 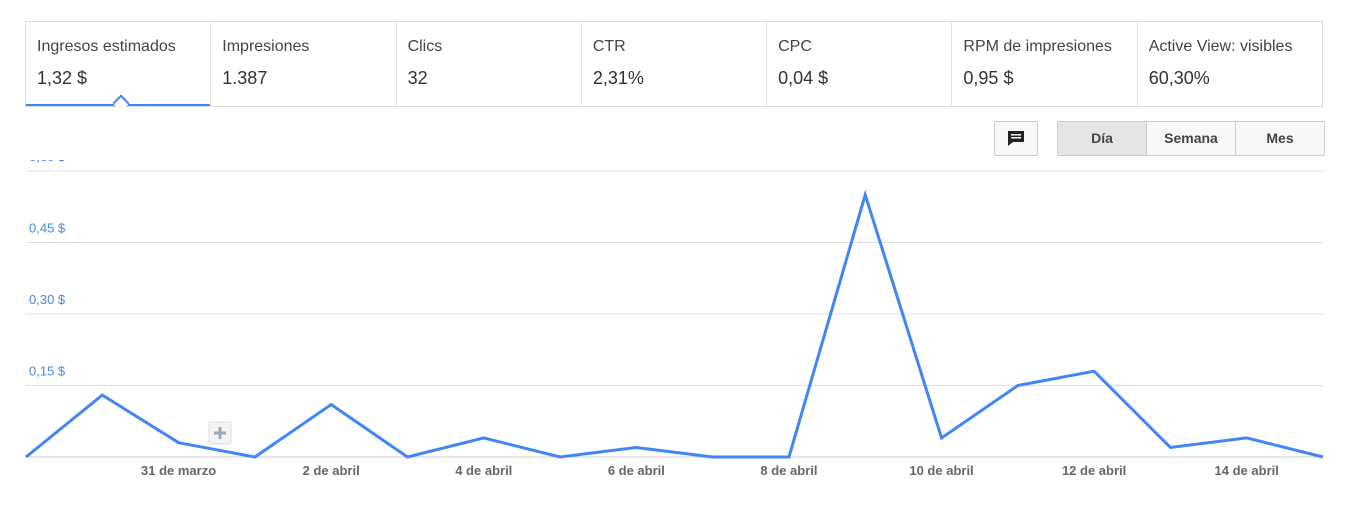 I want to click on x-tick-label: 14 de abril, so click(x=1247, y=470).